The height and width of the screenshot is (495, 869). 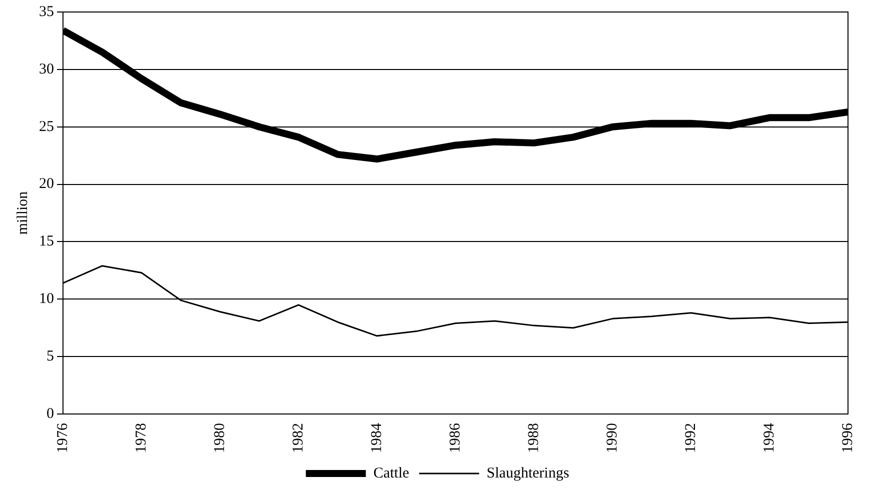 What do you see at coordinates (141, 438) in the screenshot?
I see `x-tick-label: 1978` at bounding box center [141, 438].